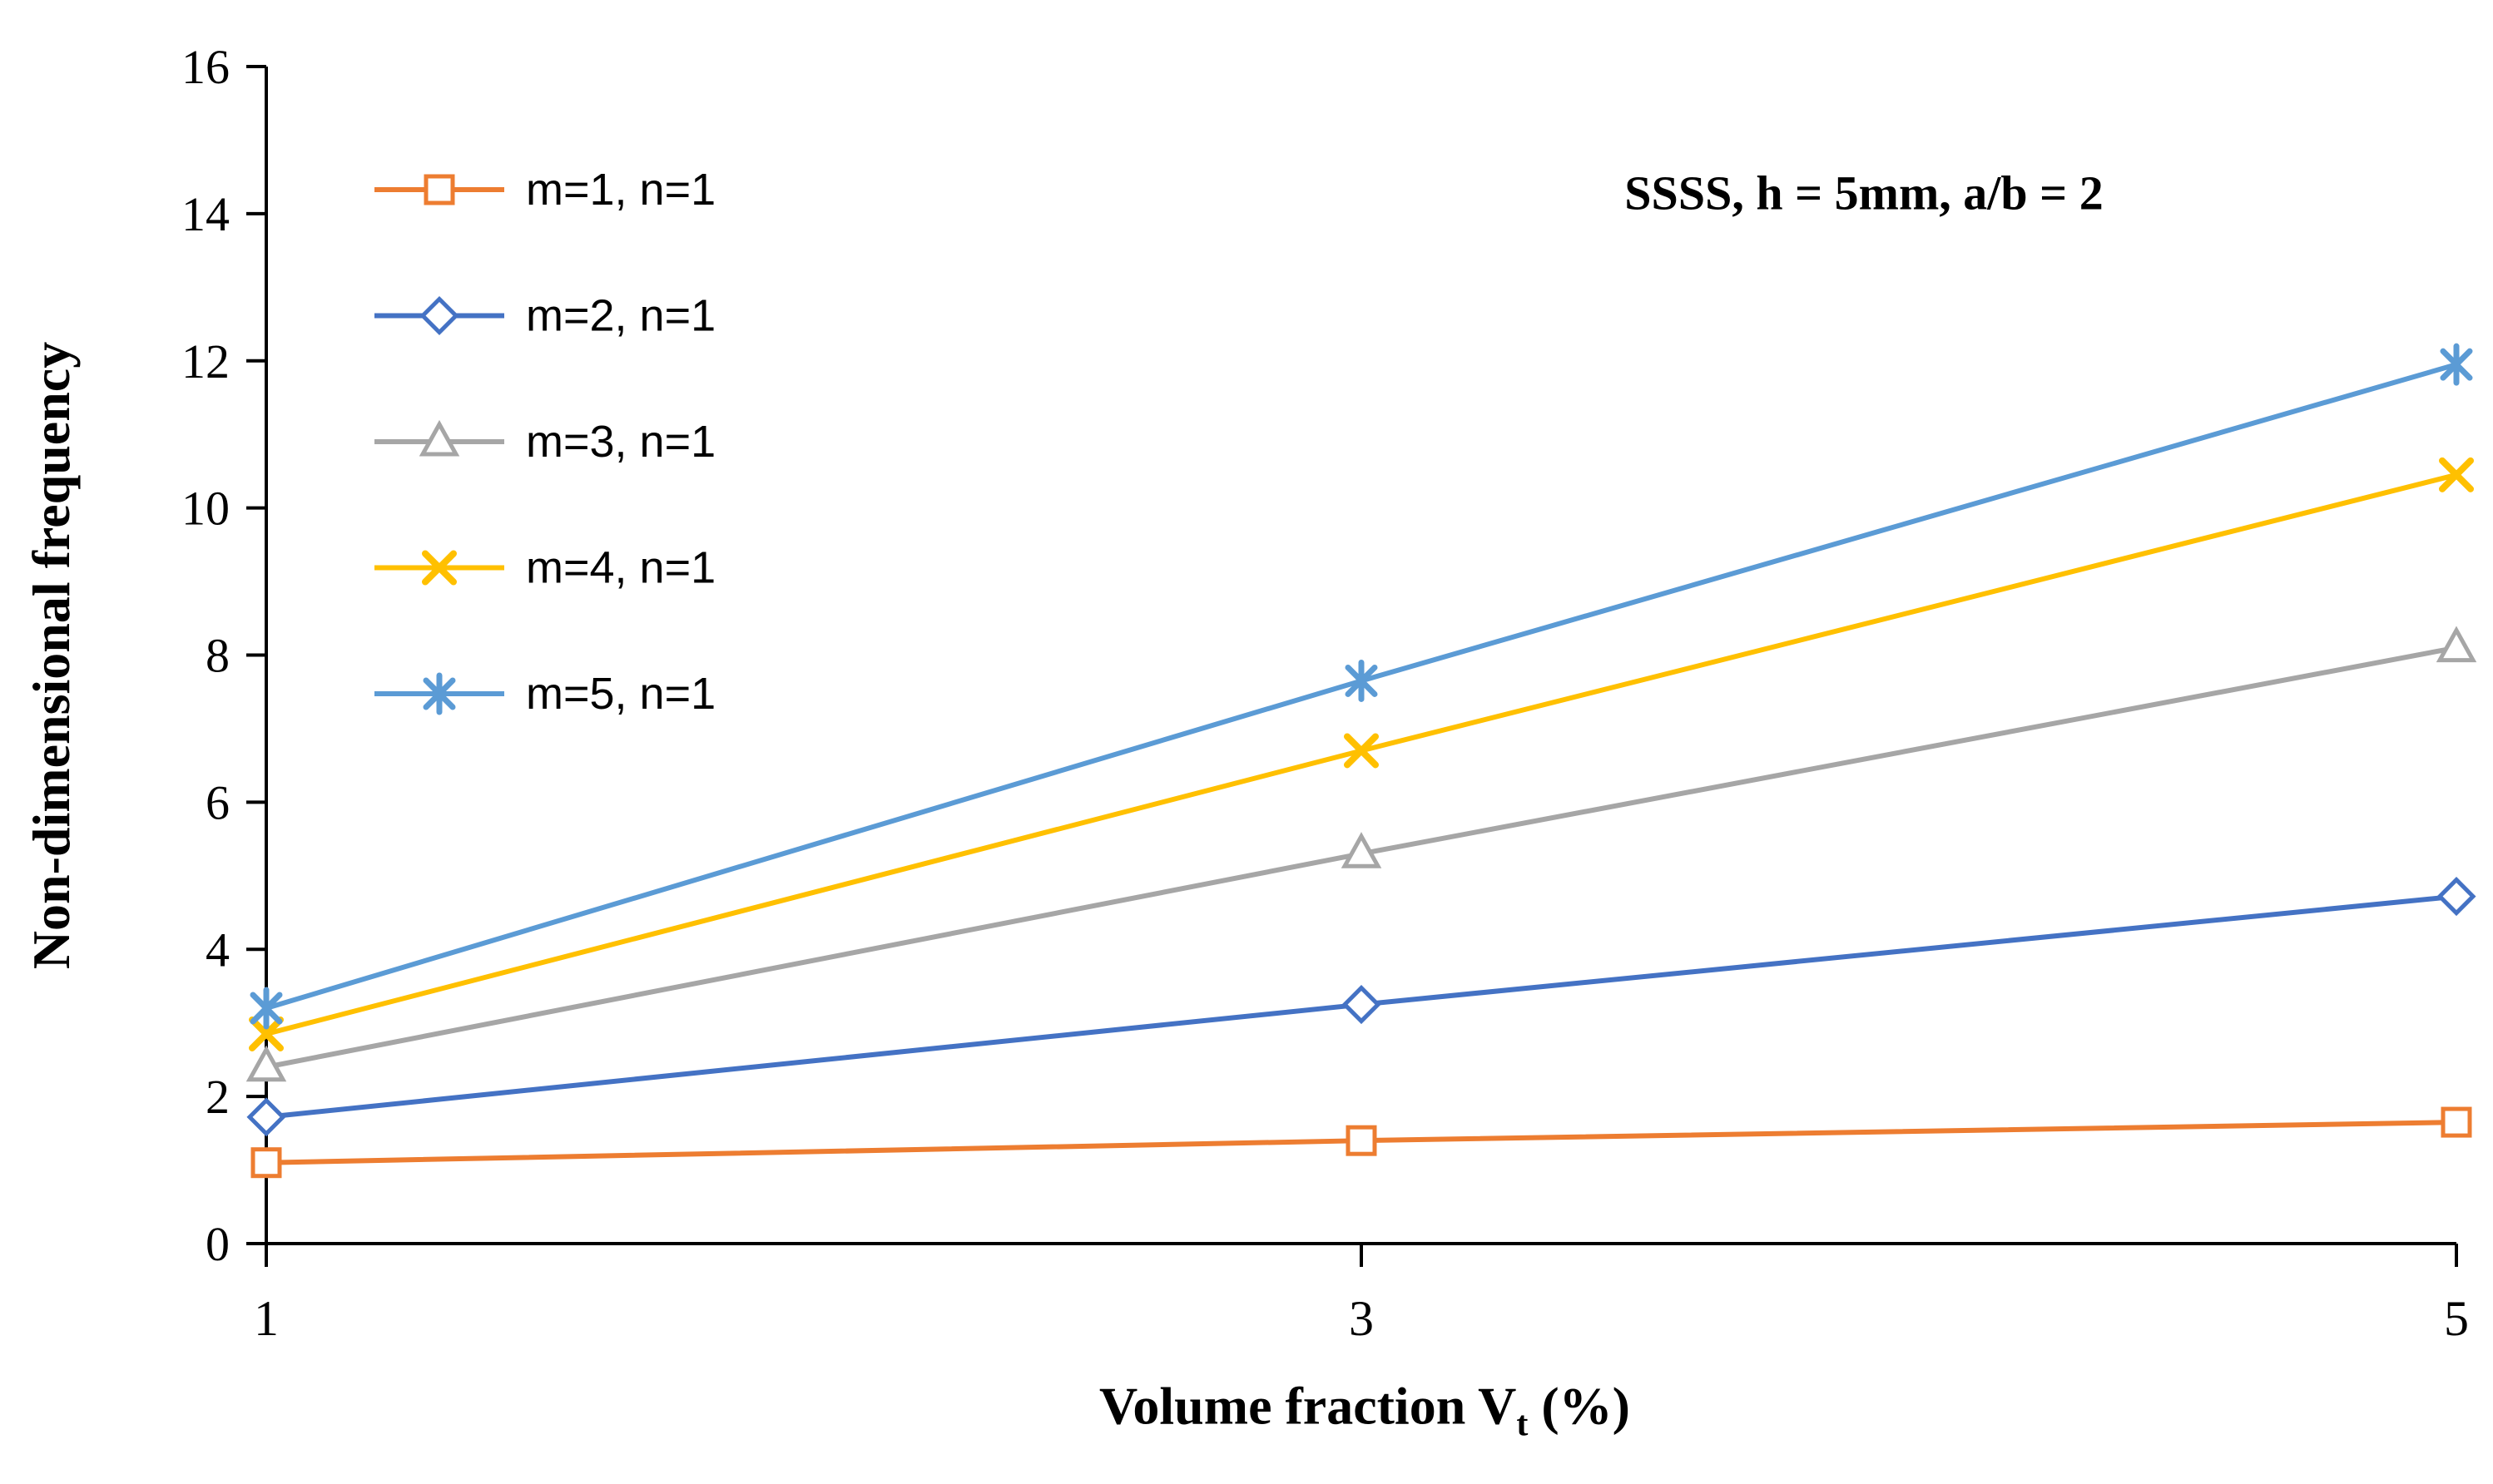 The height and width of the screenshot is (1484, 2493). Describe the element at coordinates (621, 190) in the screenshot. I see `legend-label: m=1, n=1` at that location.